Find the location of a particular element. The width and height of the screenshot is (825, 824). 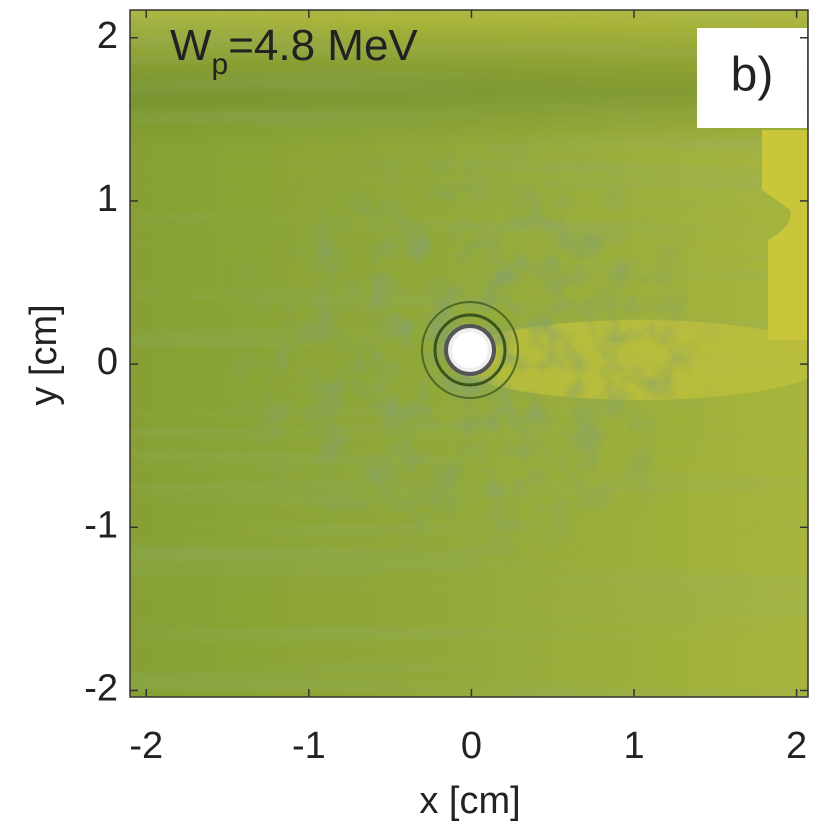

panel-label: b) is located at coordinates (752, 75).